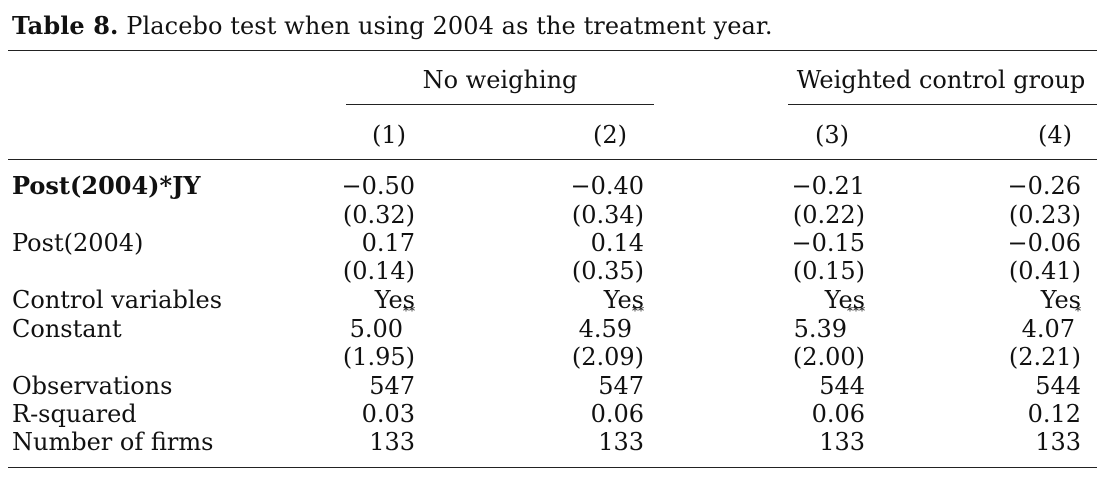 The image size is (1107, 480). I want to click on cell-value: −0.26, so click(1044, 186).